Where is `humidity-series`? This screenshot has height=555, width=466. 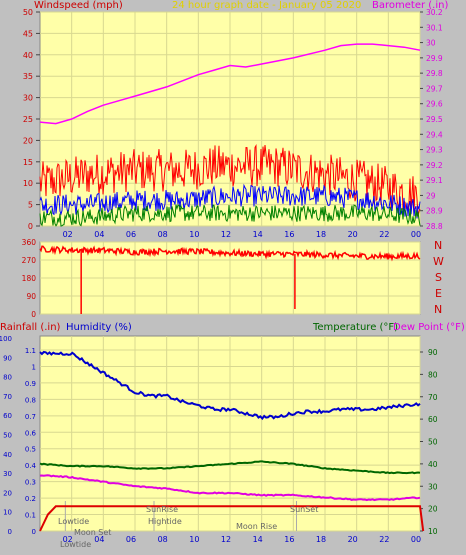 humidity-series is located at coordinates (230, 385).